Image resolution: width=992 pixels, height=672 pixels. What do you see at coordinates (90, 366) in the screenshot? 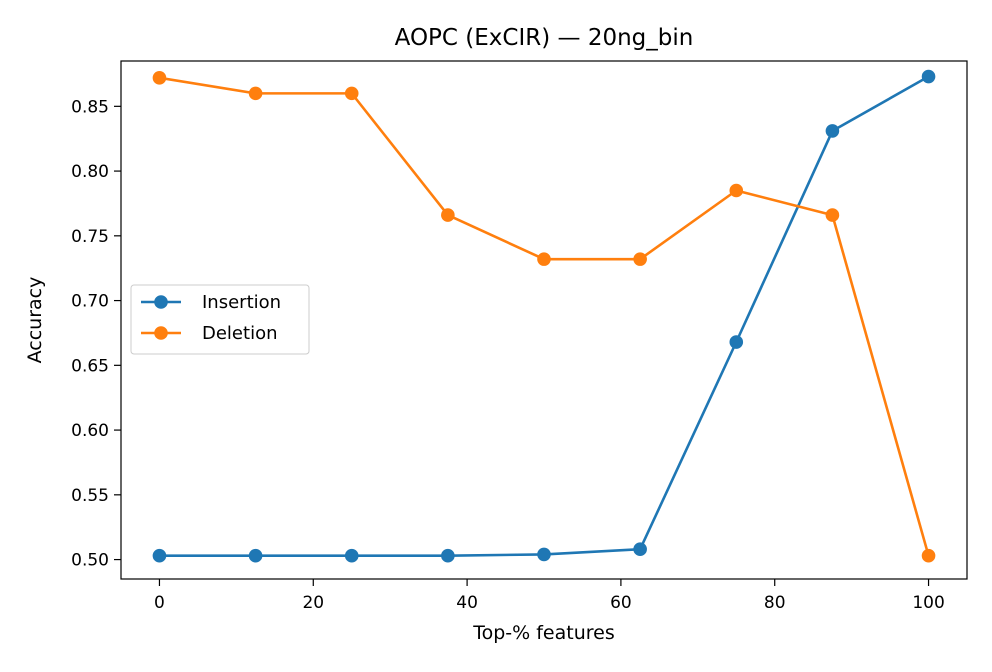
I see `y-tick-label: 0.65` at bounding box center [90, 366].